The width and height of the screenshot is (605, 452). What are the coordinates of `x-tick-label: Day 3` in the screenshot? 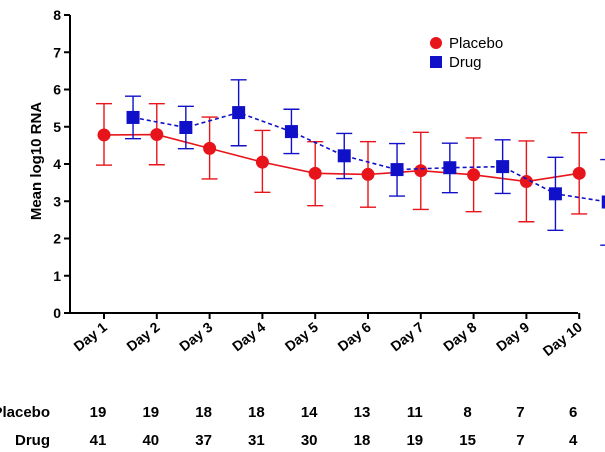 It's located at (195, 337).